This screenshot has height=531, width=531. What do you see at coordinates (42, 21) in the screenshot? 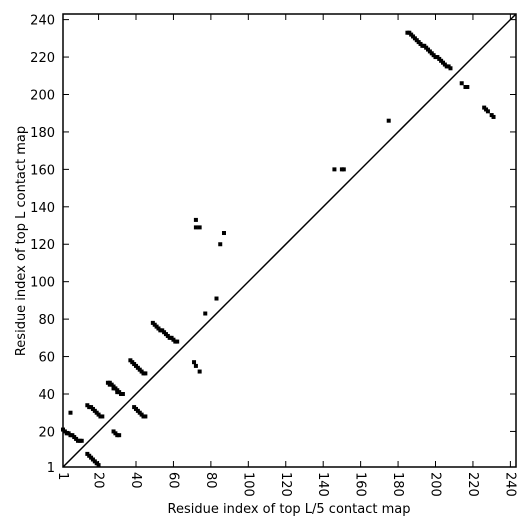
I see `y-tick-label: 240` at bounding box center [42, 21].